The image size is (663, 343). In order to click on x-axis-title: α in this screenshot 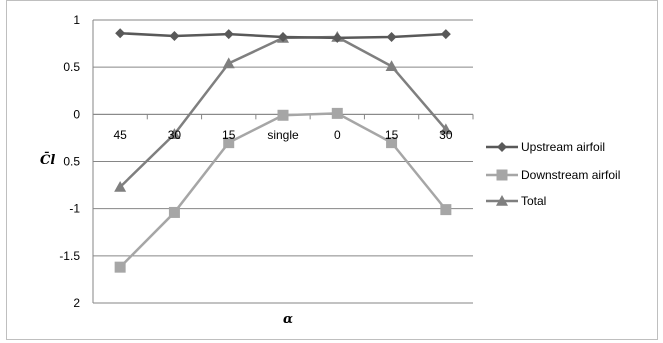, I will do `click(288, 319)`.